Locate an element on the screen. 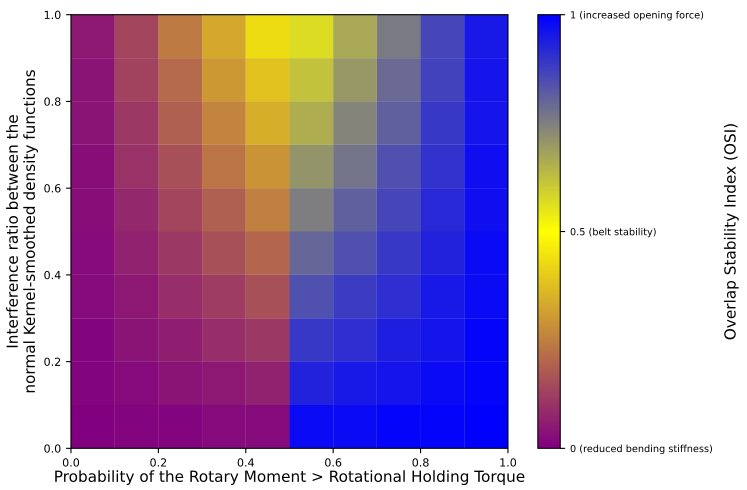 The image size is (747, 490). x-axis-title: Probability of the Rotary Moment > Rotational Holding Torque is located at coordinates (289, 477).